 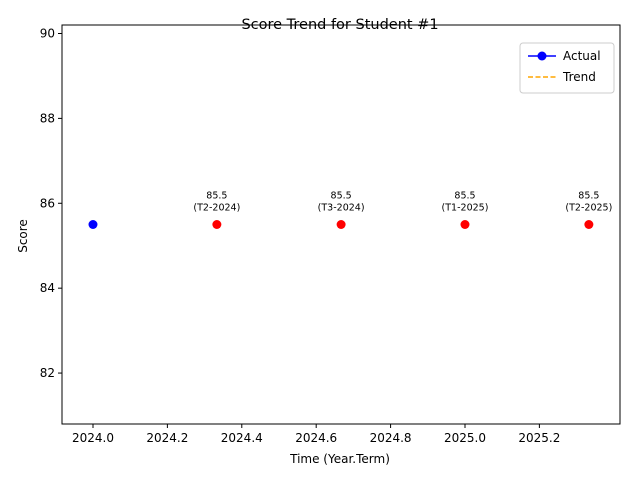 I want to click on y-tick-label: 86, so click(x=47, y=203).